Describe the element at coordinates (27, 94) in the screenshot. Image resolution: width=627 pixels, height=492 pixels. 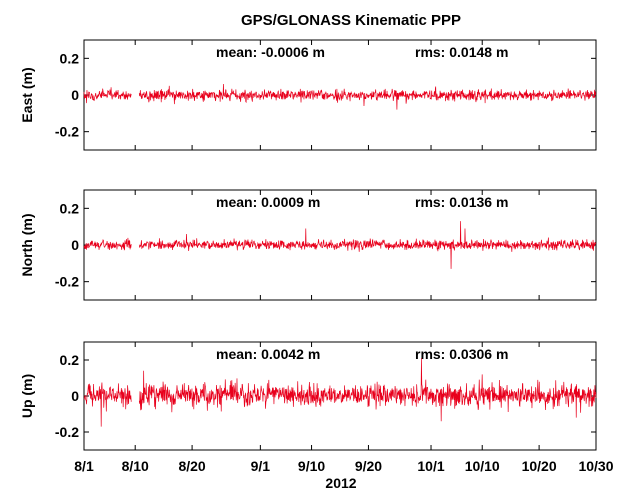
I see `y-axis-label: East (m)` at that location.